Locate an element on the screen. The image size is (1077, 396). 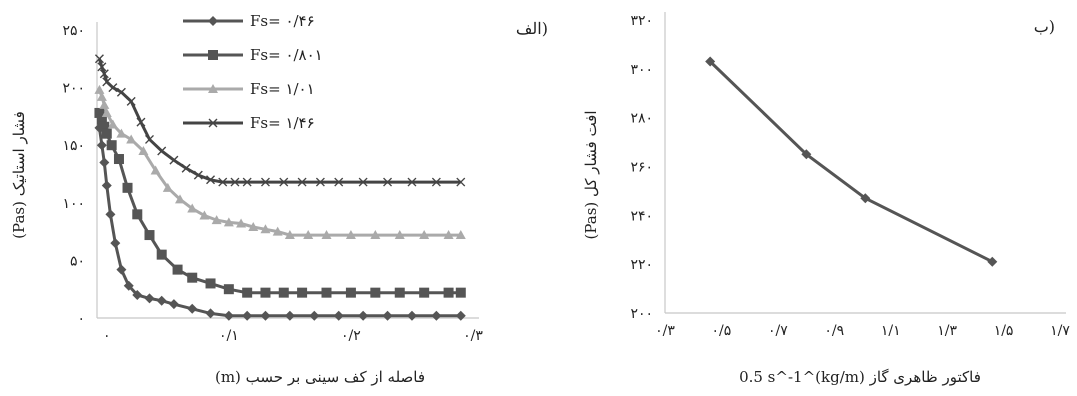
y-tick-label: ۲۰۰ is located at coordinates (73, 89).